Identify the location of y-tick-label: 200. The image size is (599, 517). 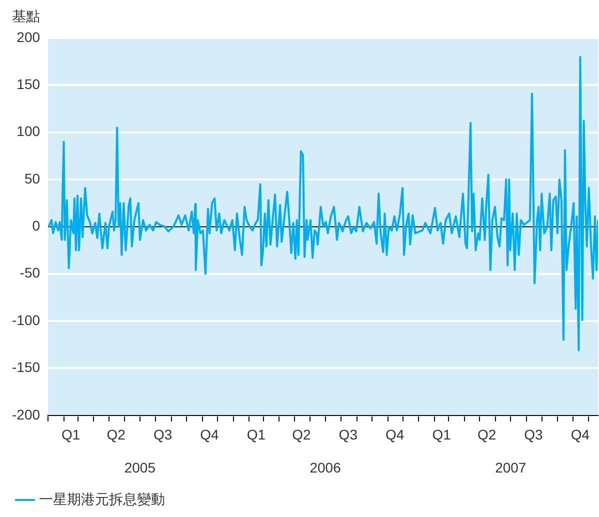
(28, 36).